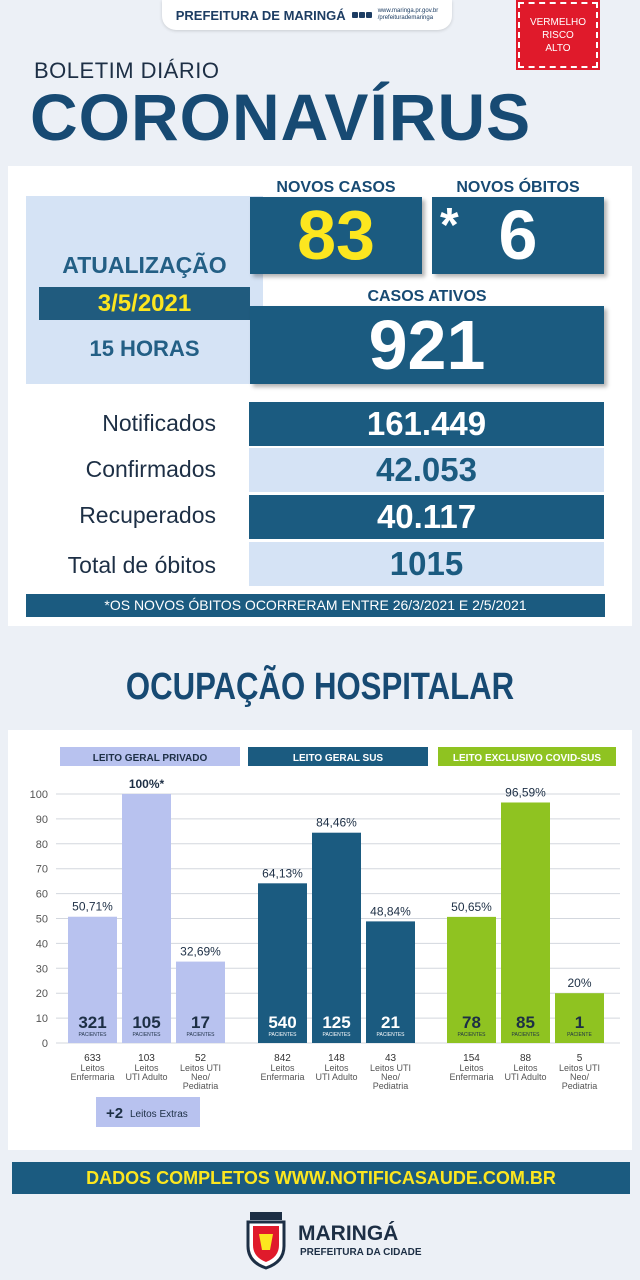  What do you see at coordinates (148, 1112) in the screenshot?
I see `extra-beds-box` at bounding box center [148, 1112].